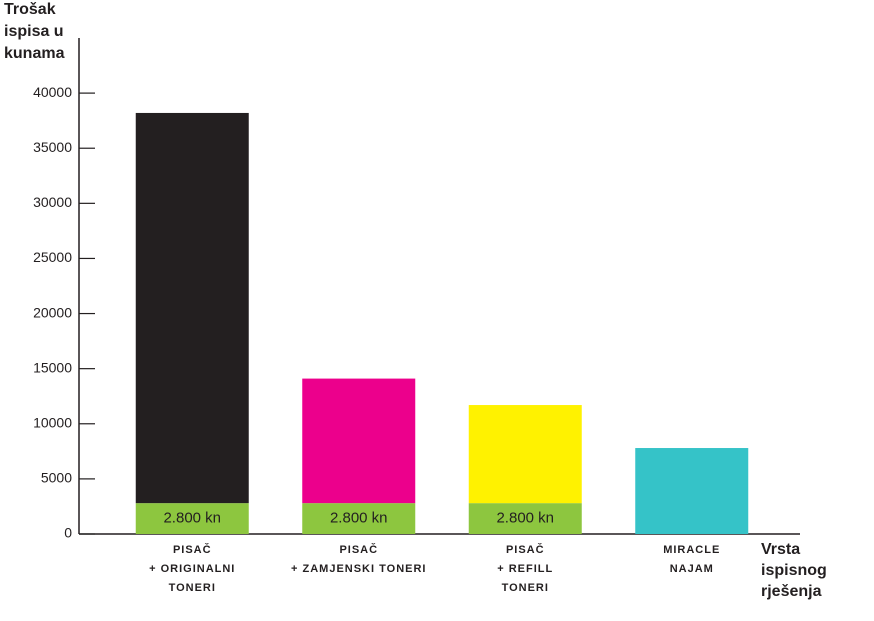 The height and width of the screenshot is (621, 874). Describe the element at coordinates (794, 570) in the screenshot. I see `x-axis-label: ispisnog` at that location.